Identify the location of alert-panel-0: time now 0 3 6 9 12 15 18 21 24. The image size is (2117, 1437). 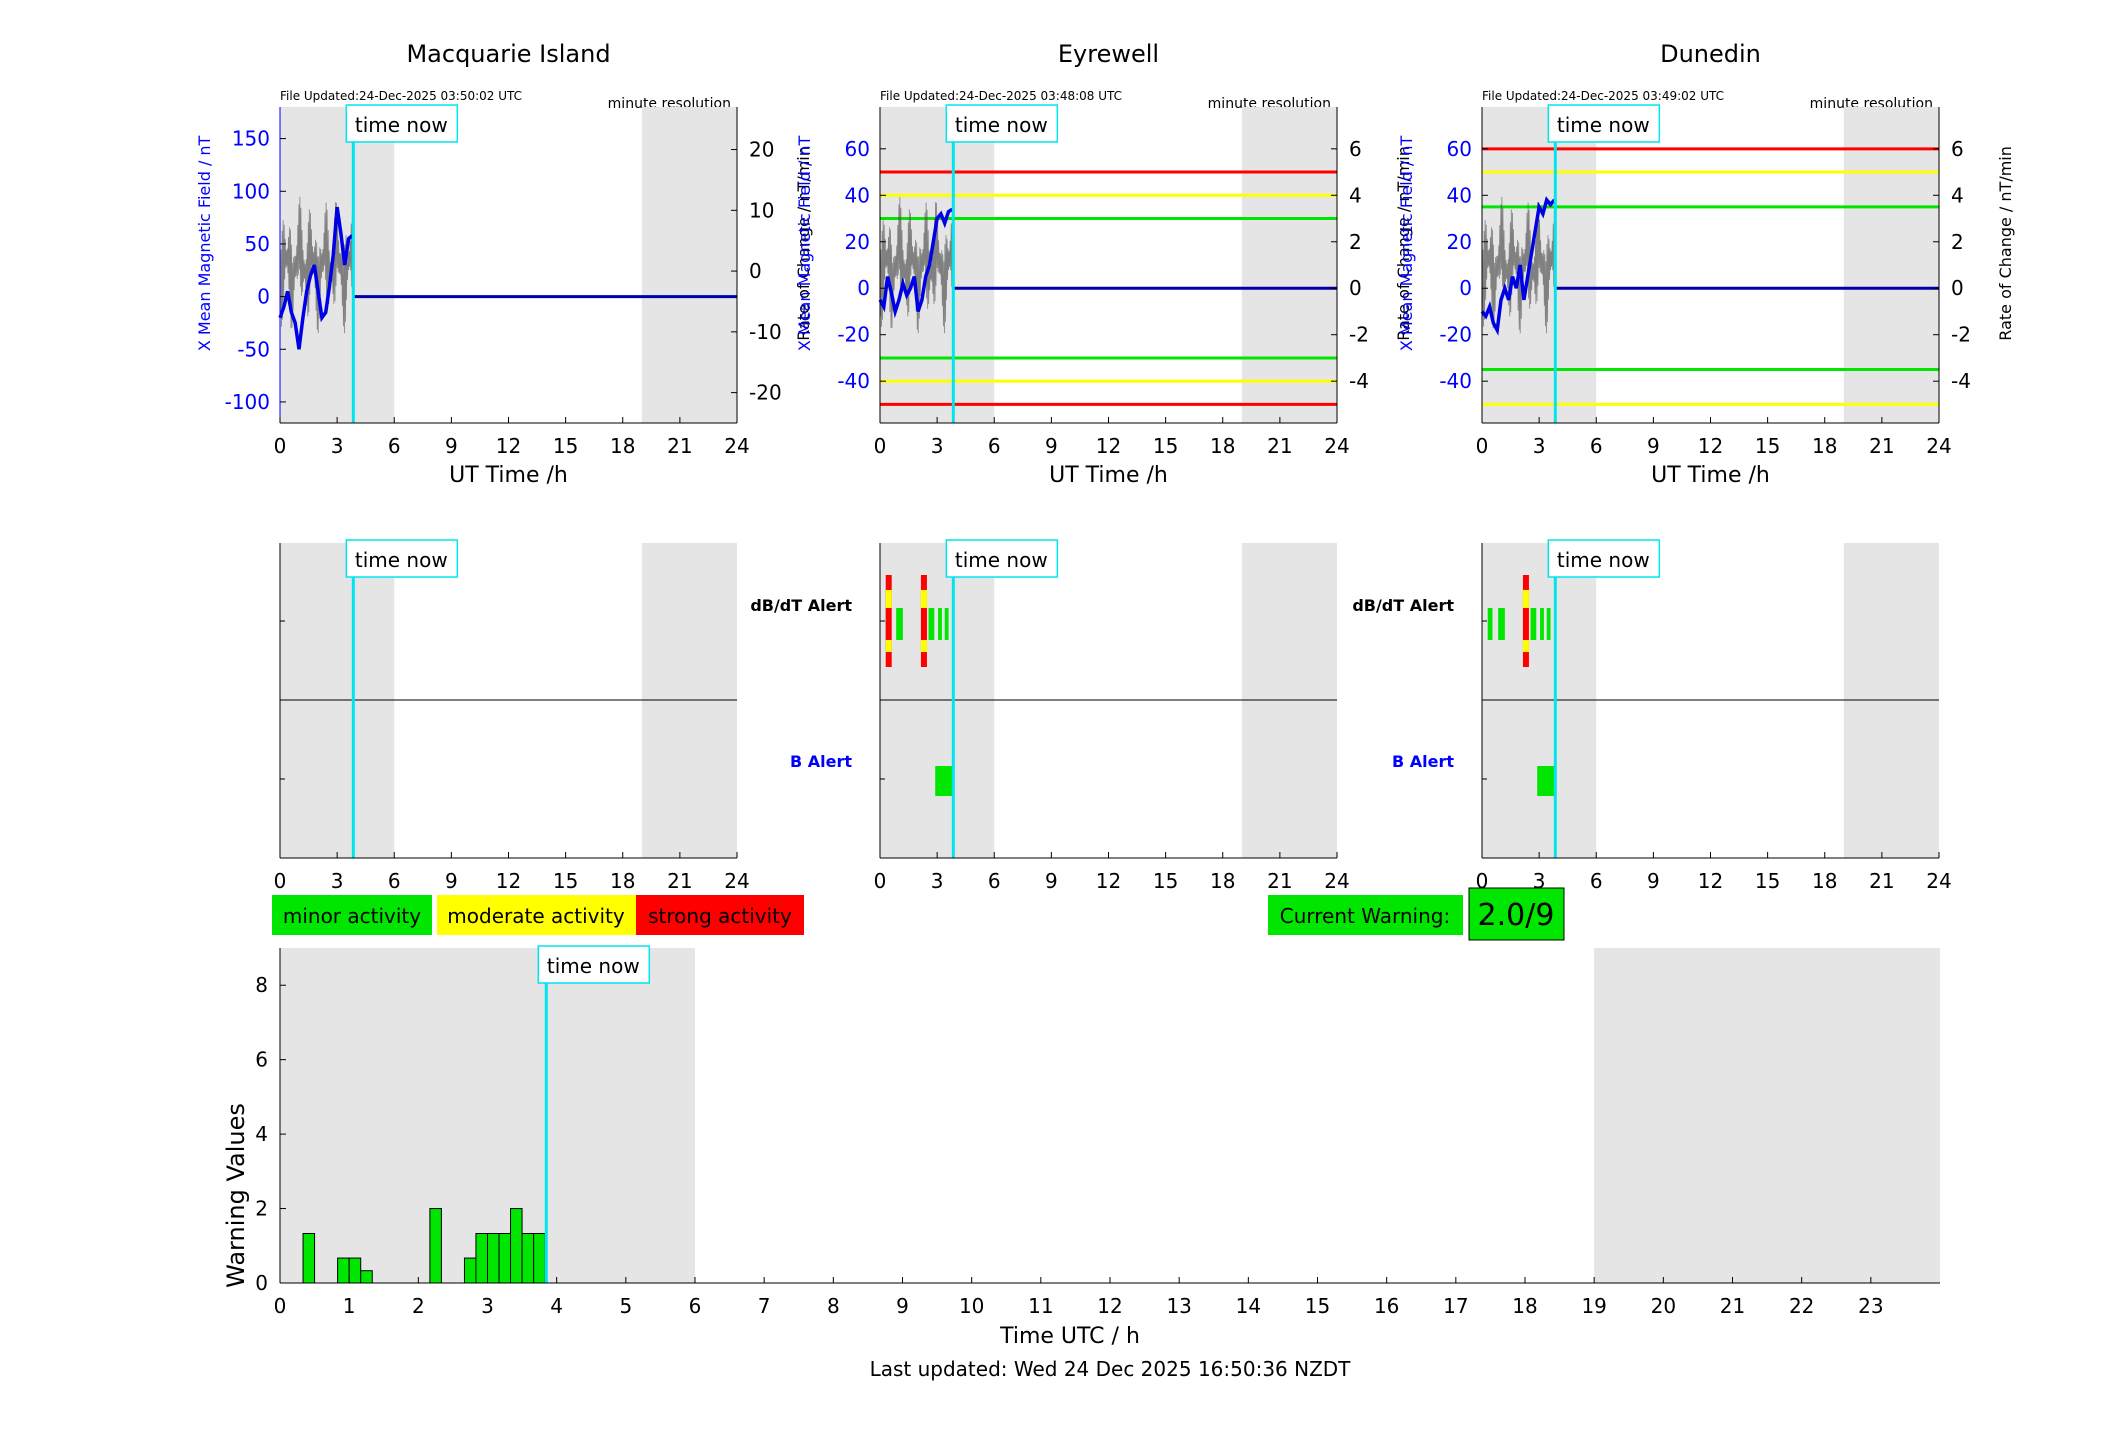
(512, 716).